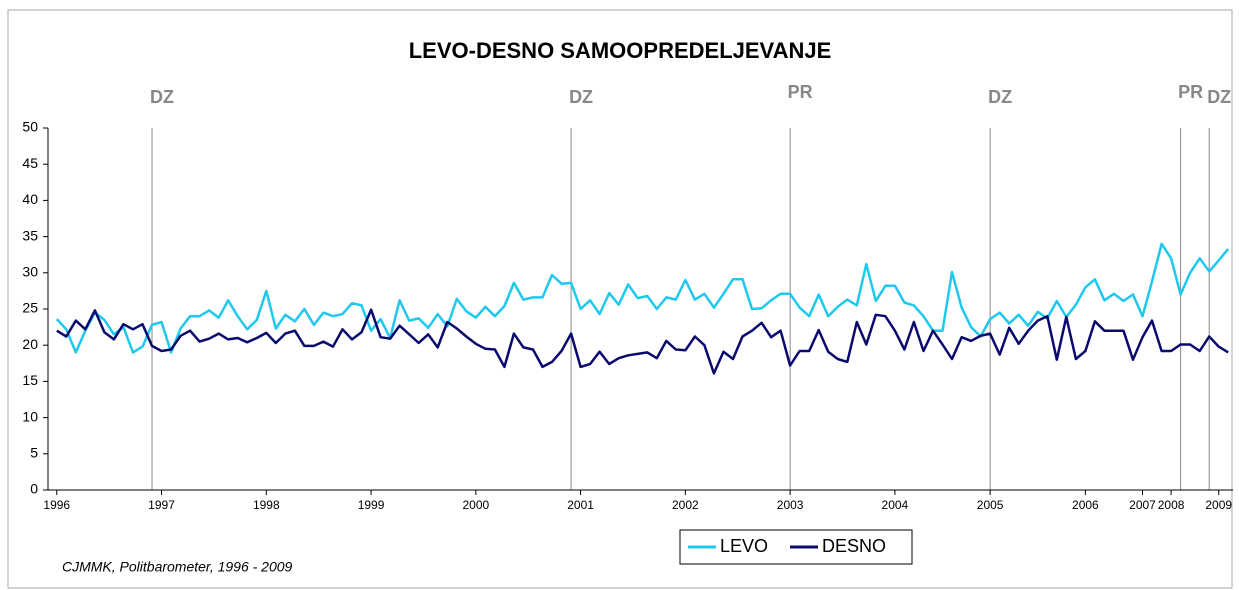  Describe the element at coordinates (371, 505) in the screenshot. I see `x-tick-label: 1999` at that location.